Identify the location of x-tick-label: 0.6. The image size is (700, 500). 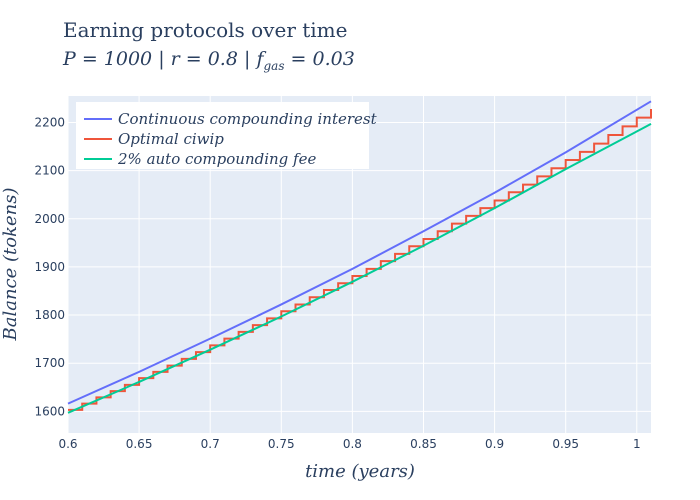
(67, 444).